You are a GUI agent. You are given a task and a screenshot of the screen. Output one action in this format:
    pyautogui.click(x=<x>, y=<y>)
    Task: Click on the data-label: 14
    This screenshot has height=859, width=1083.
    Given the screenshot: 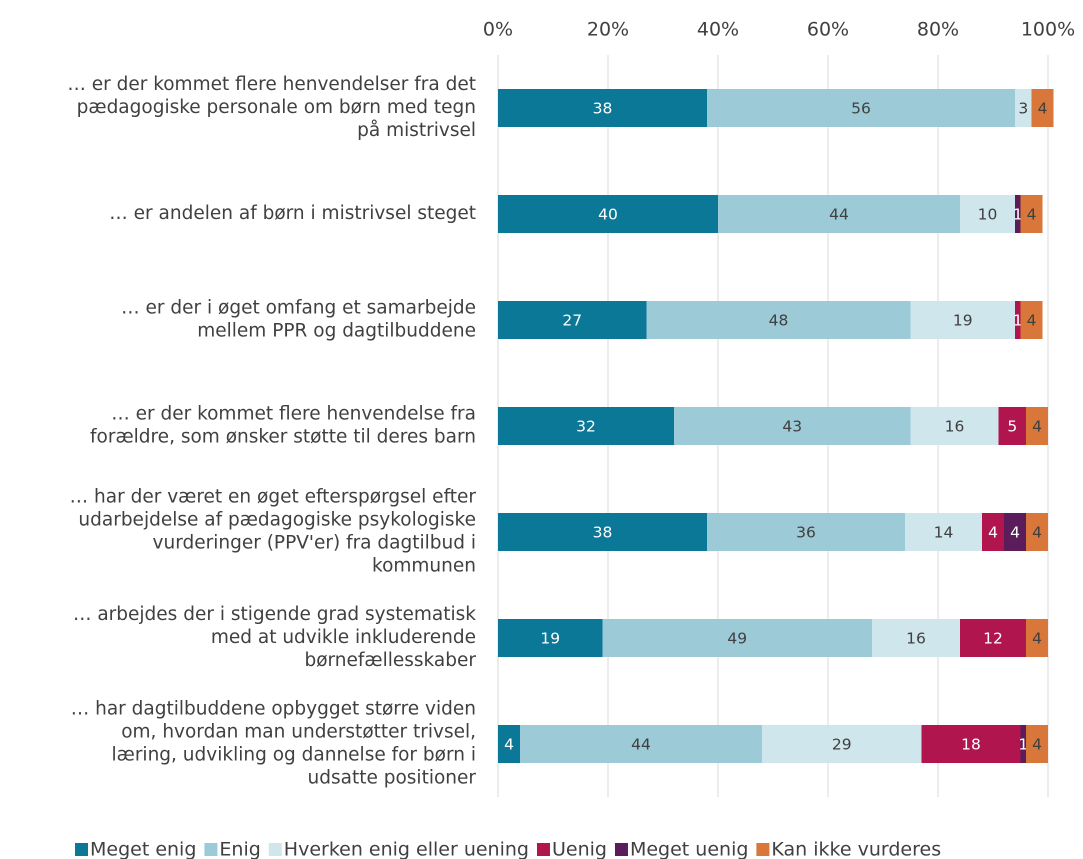 What is the action you would take?
    pyautogui.click(x=944, y=533)
    